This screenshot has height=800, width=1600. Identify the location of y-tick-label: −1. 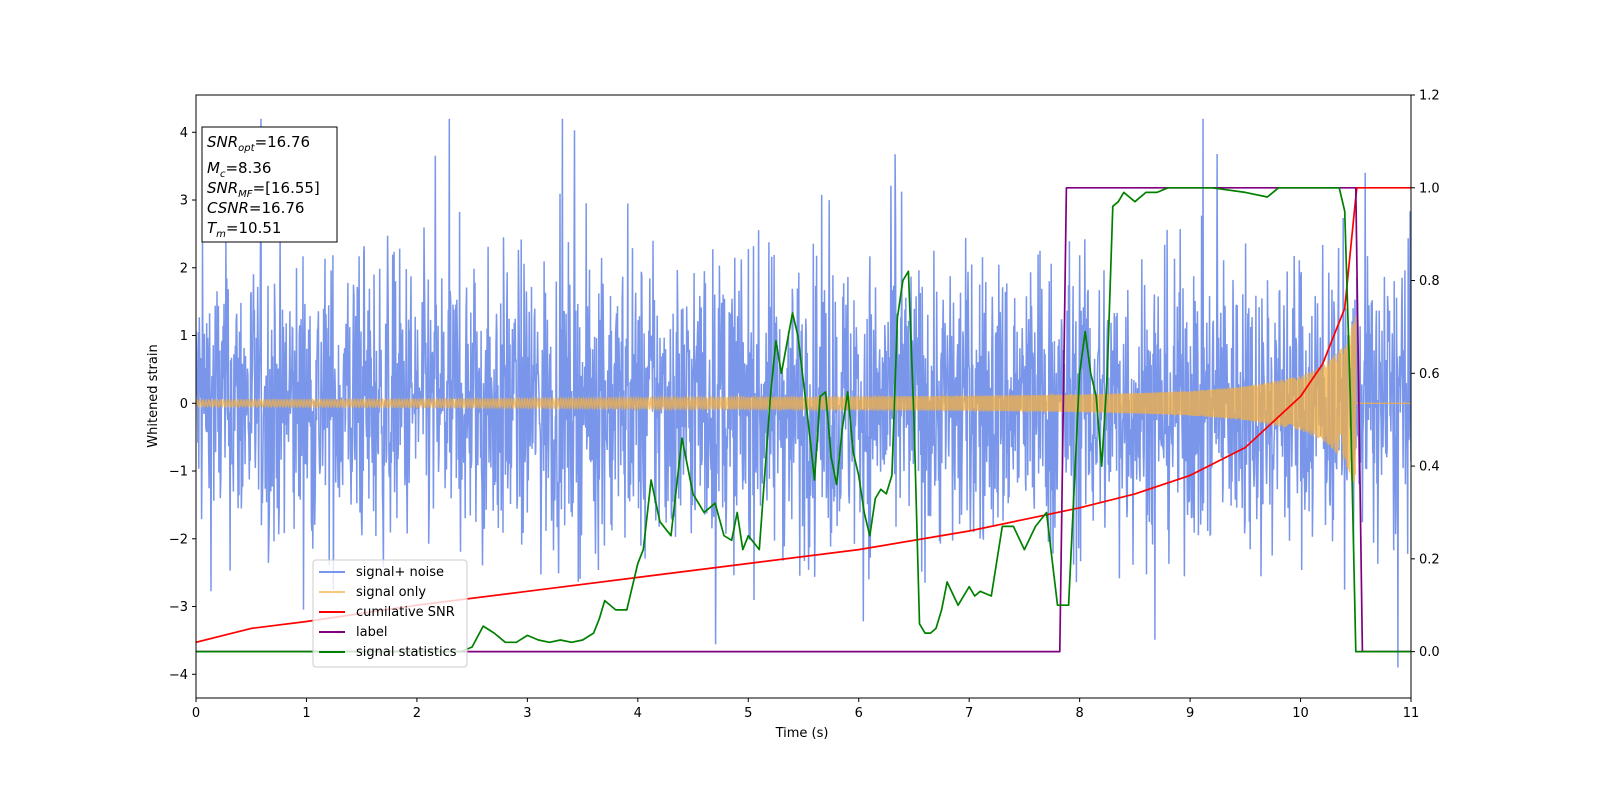
(178, 472).